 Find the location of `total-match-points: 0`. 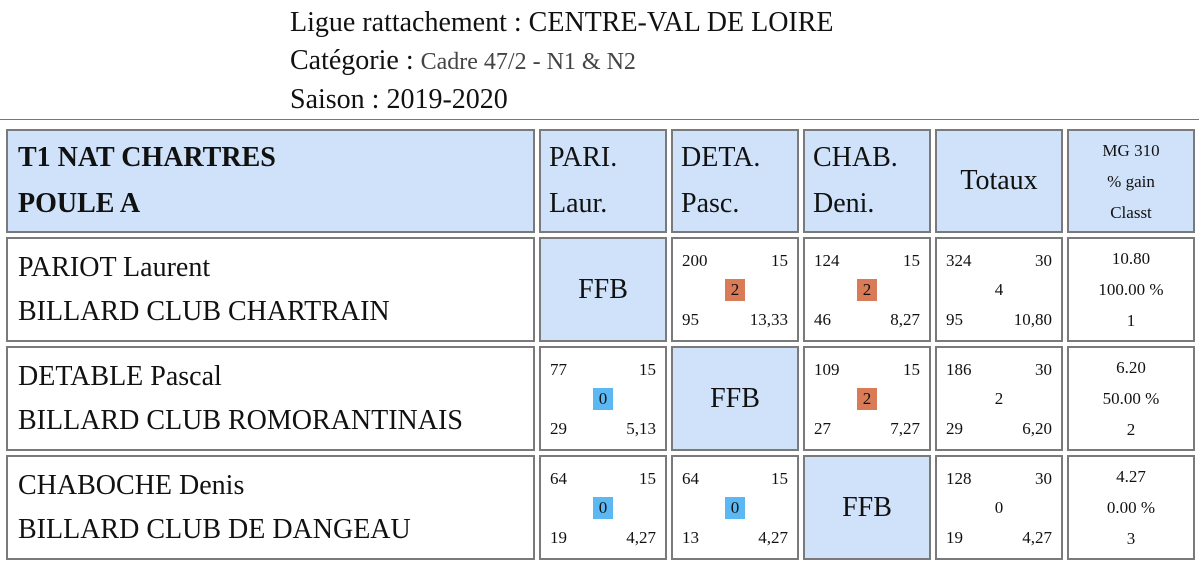

total-match-points: 0 is located at coordinates (999, 507).